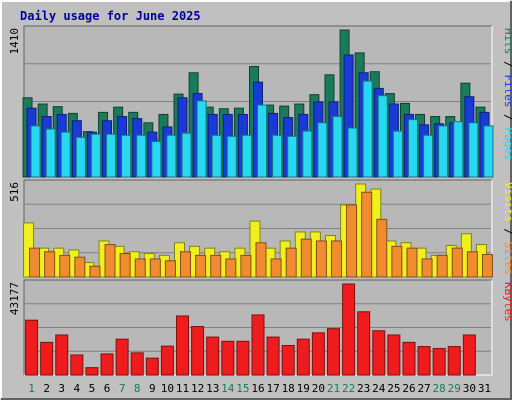 The height and width of the screenshot is (400, 512). I want to click on day-label-28: 28, so click(439, 388).